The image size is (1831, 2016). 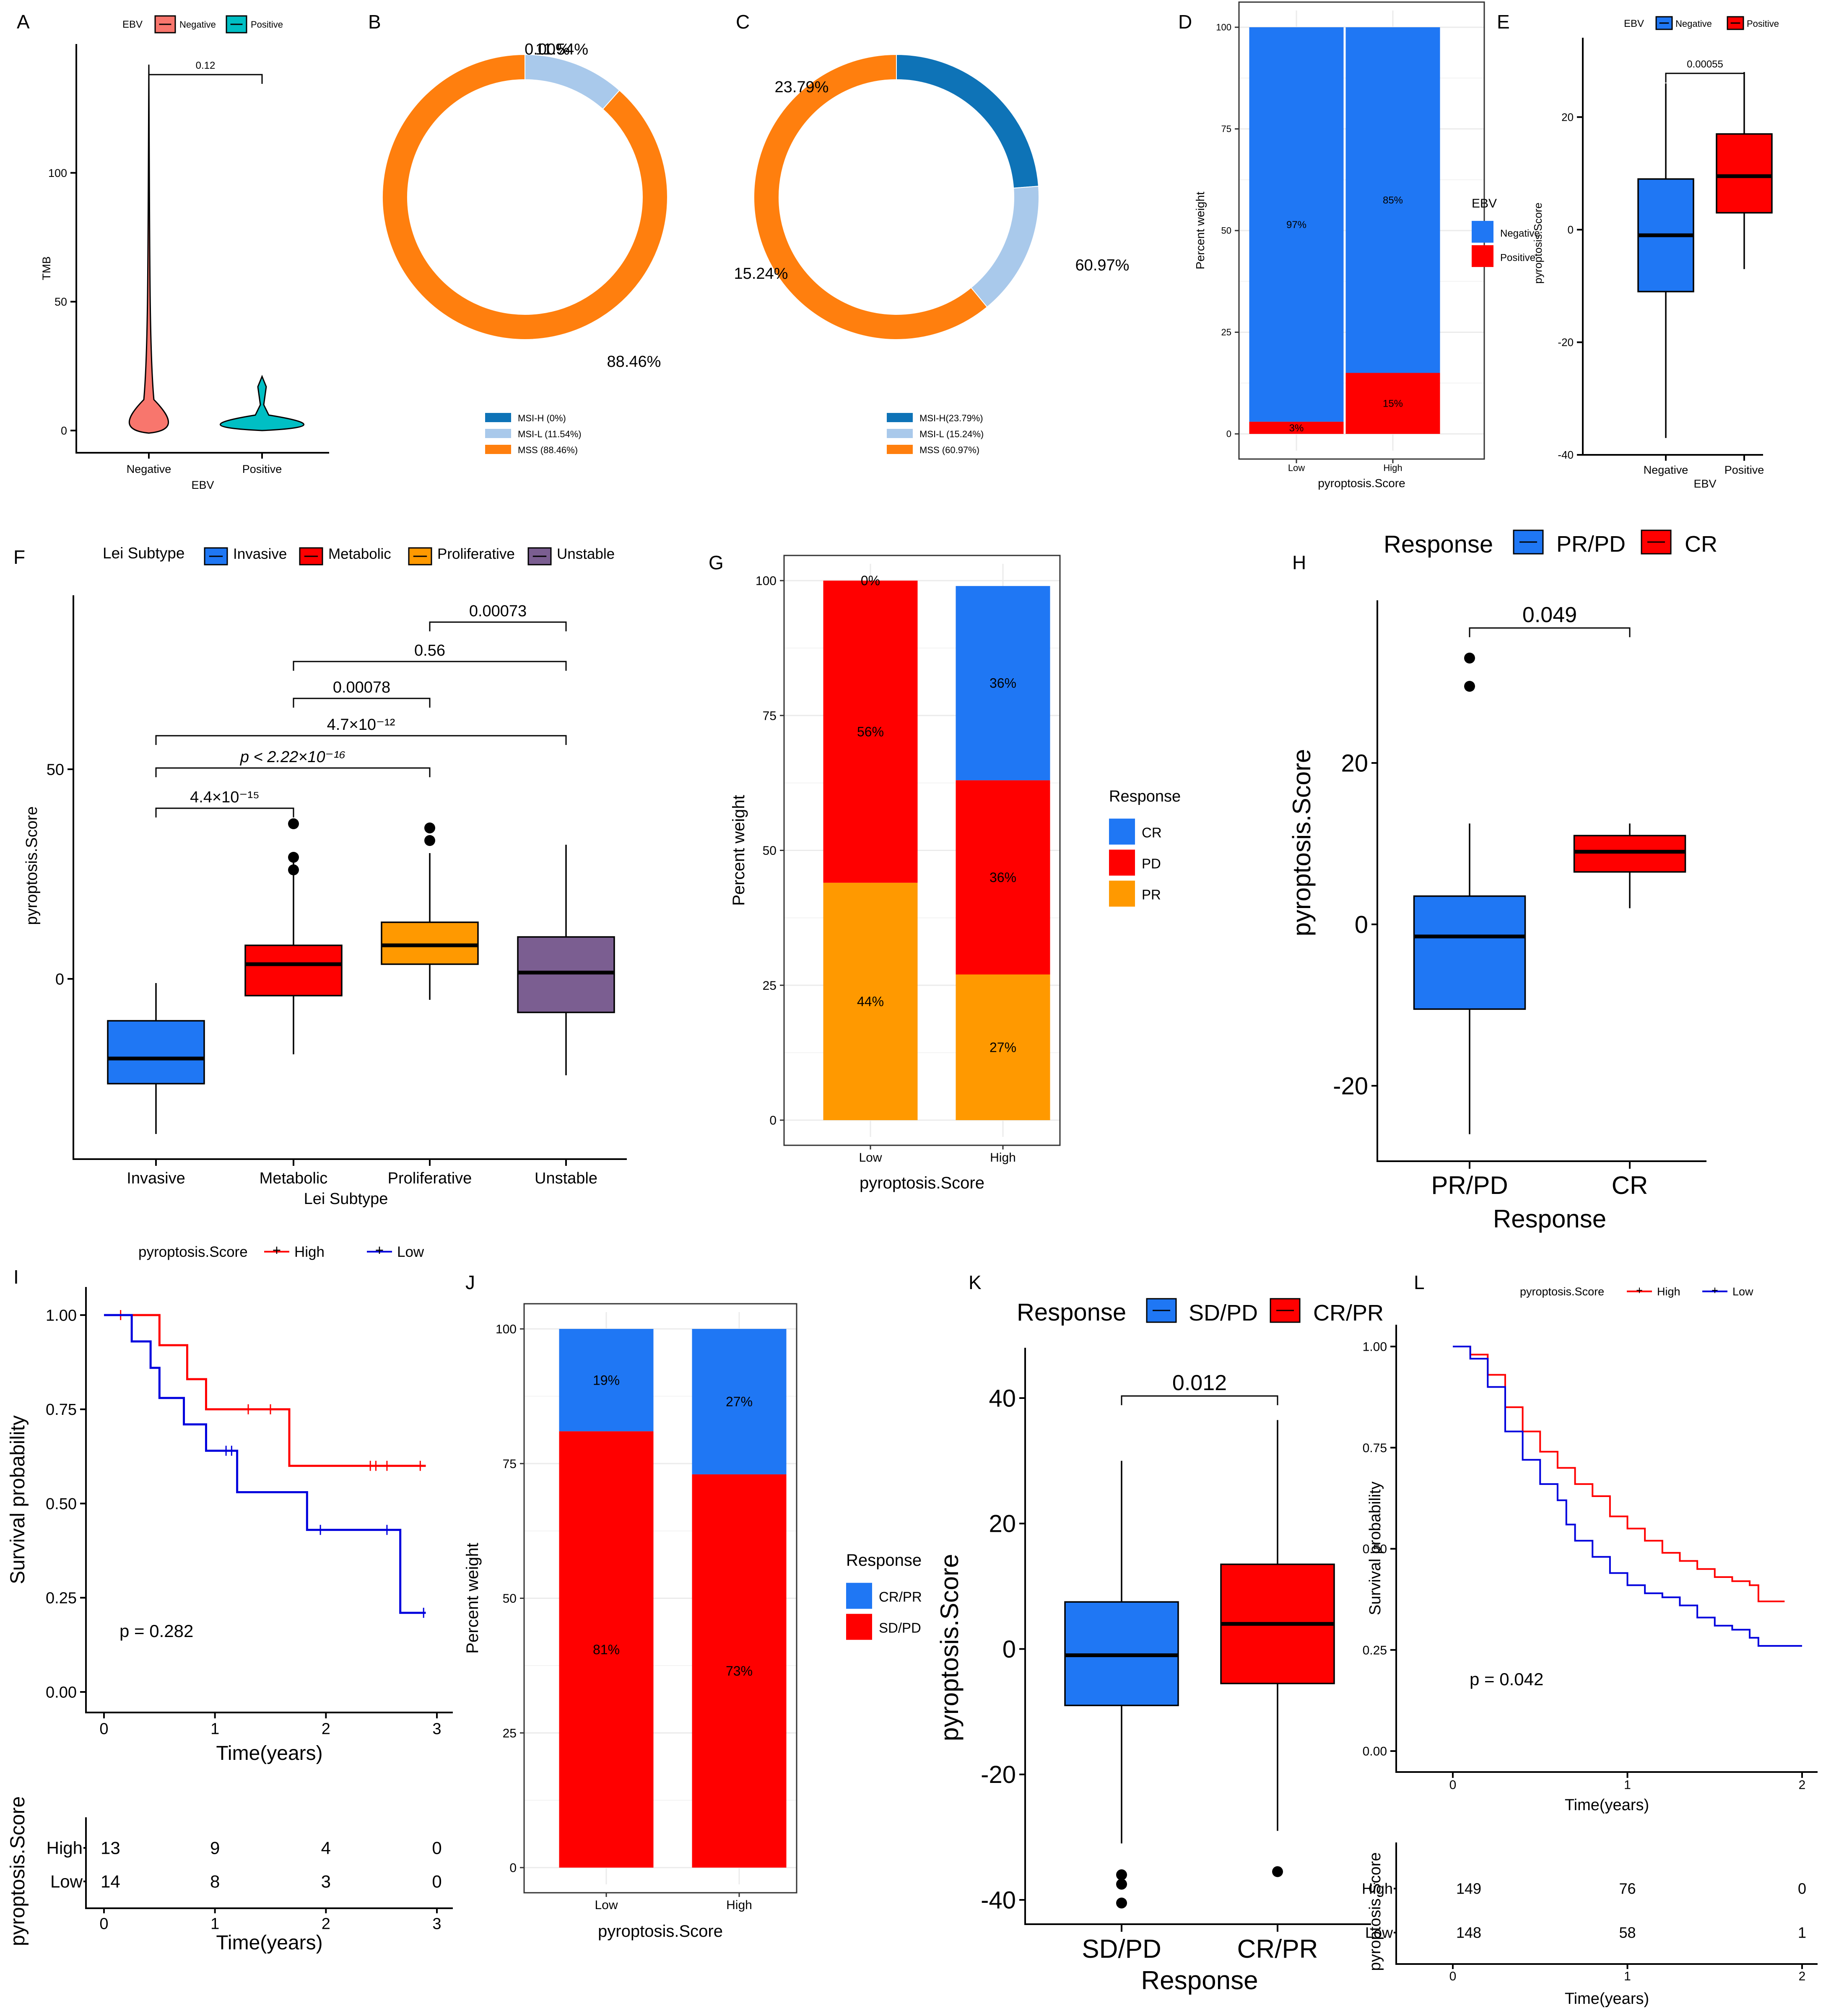 I want to click on I-risk-axes, so click(x=269, y=1863).